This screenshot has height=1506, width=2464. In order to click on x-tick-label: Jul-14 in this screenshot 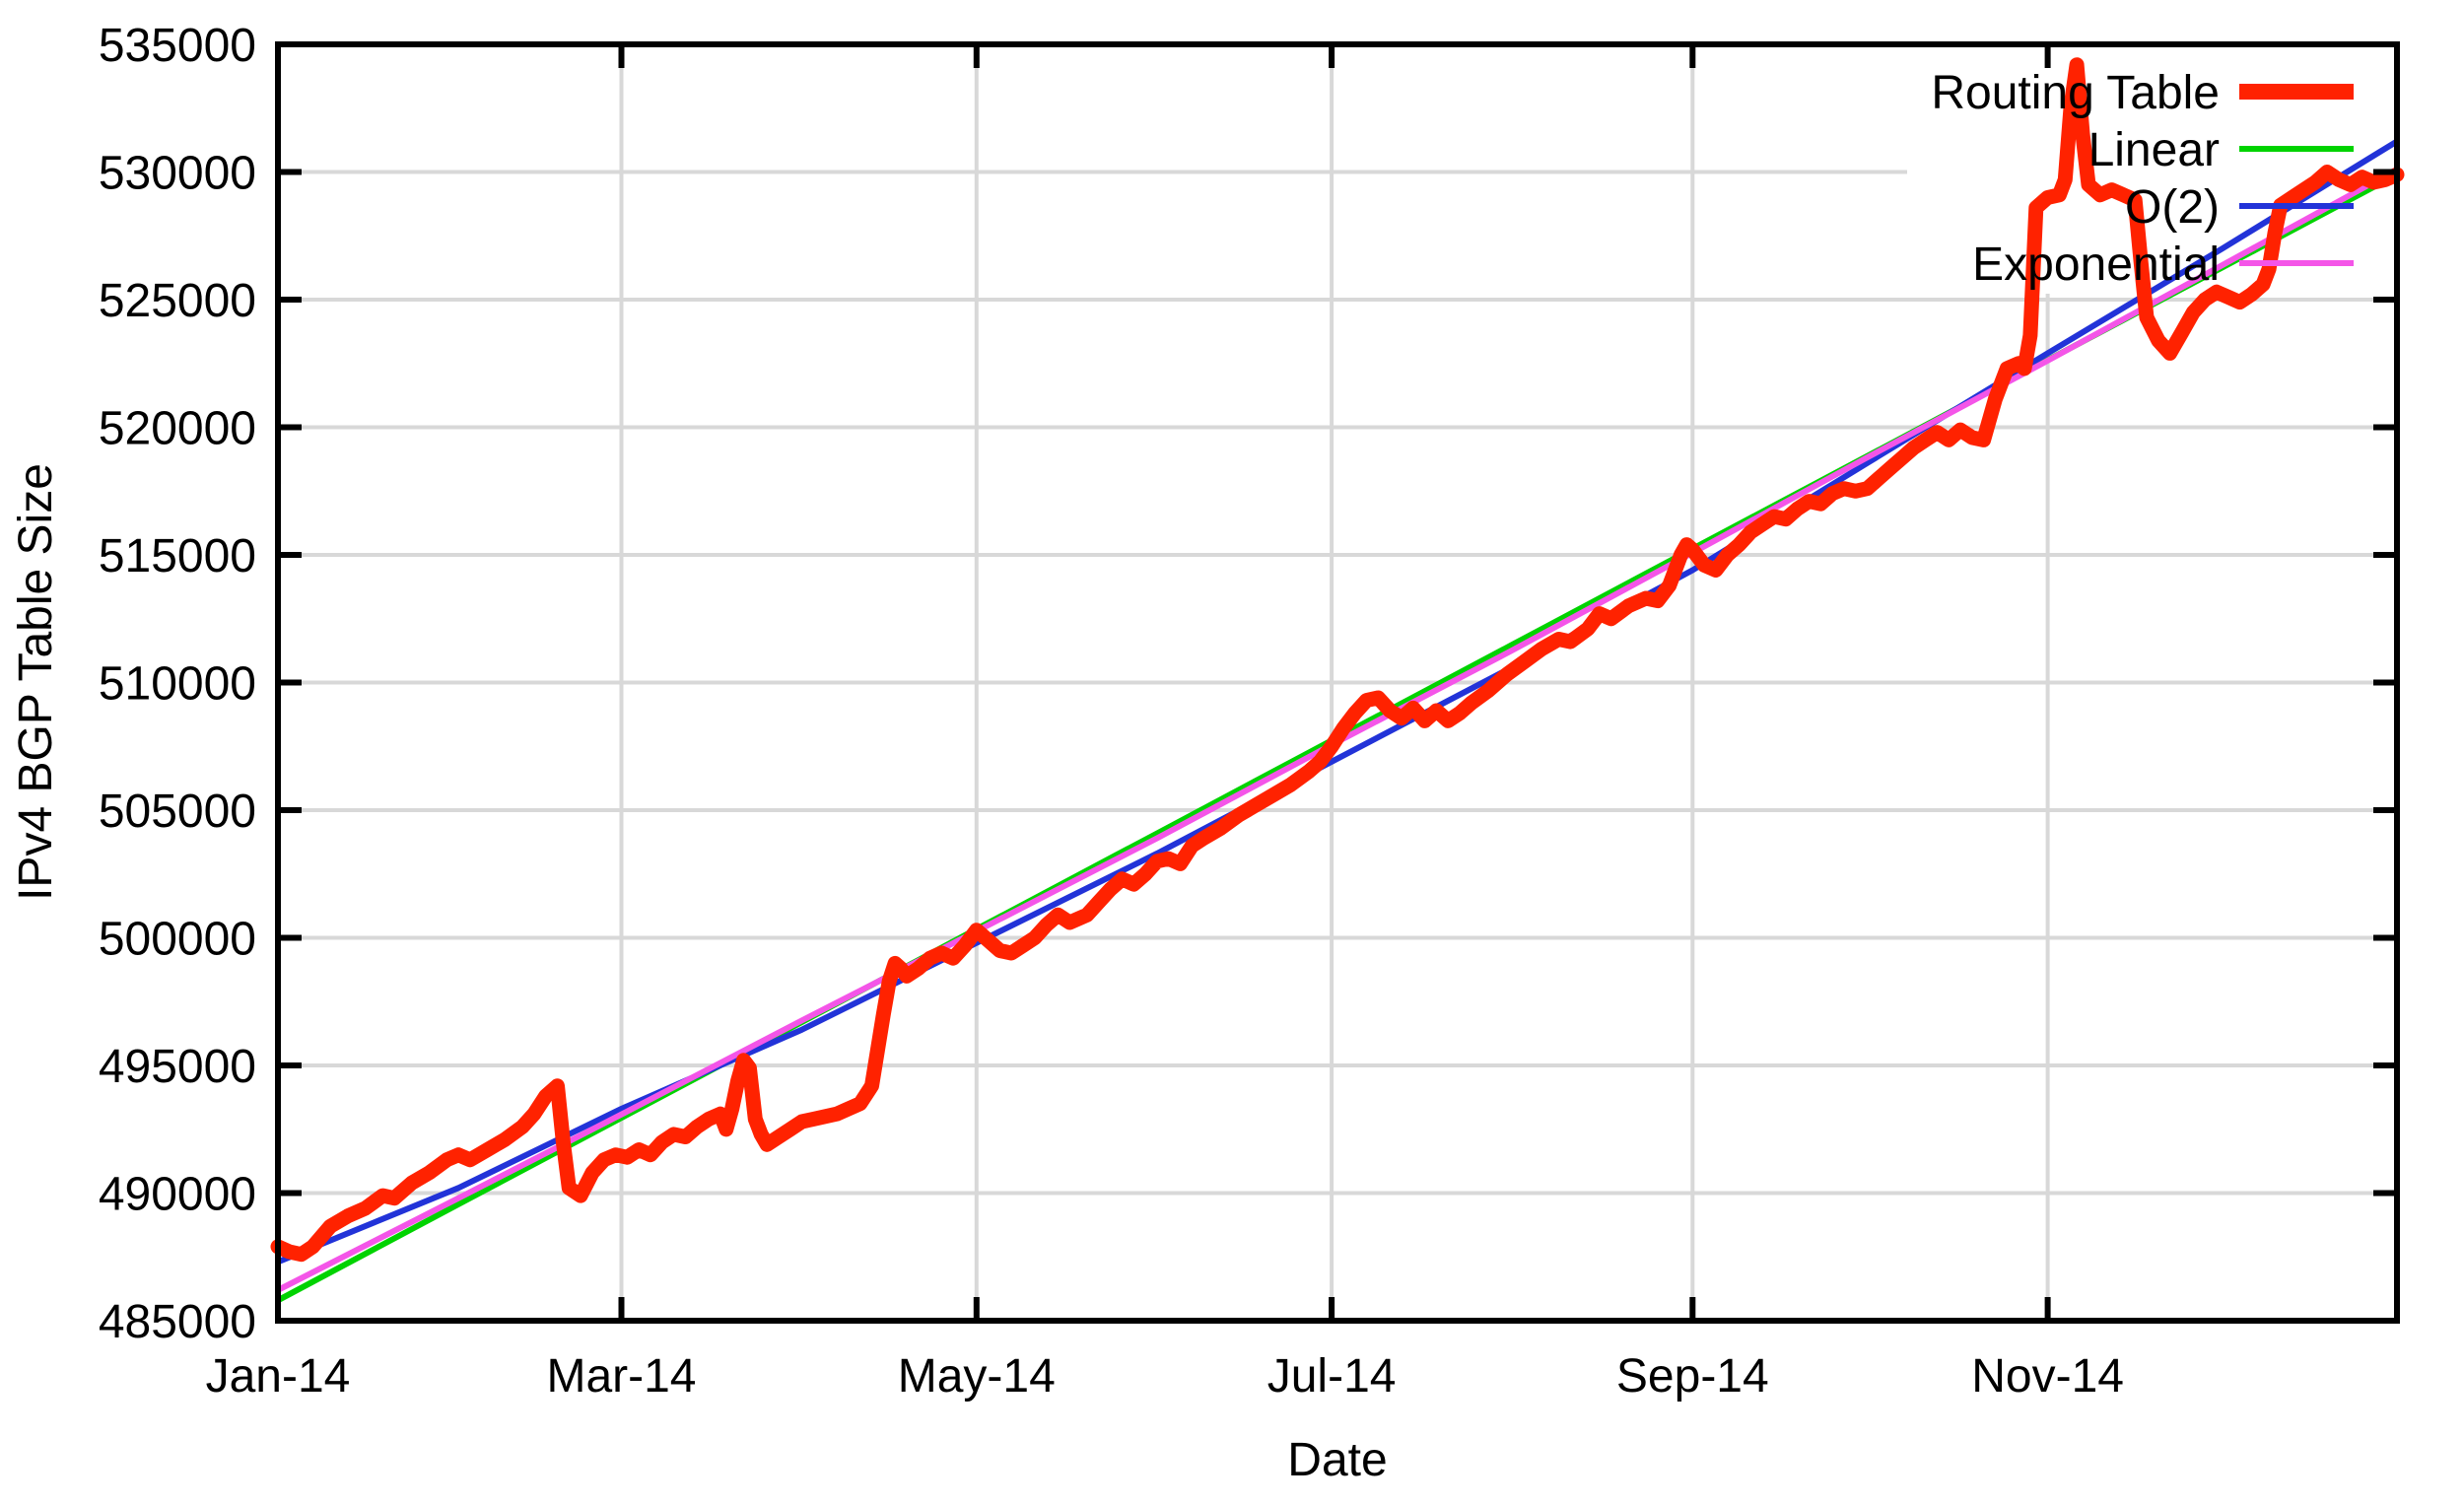, I will do `click(1332, 1376)`.